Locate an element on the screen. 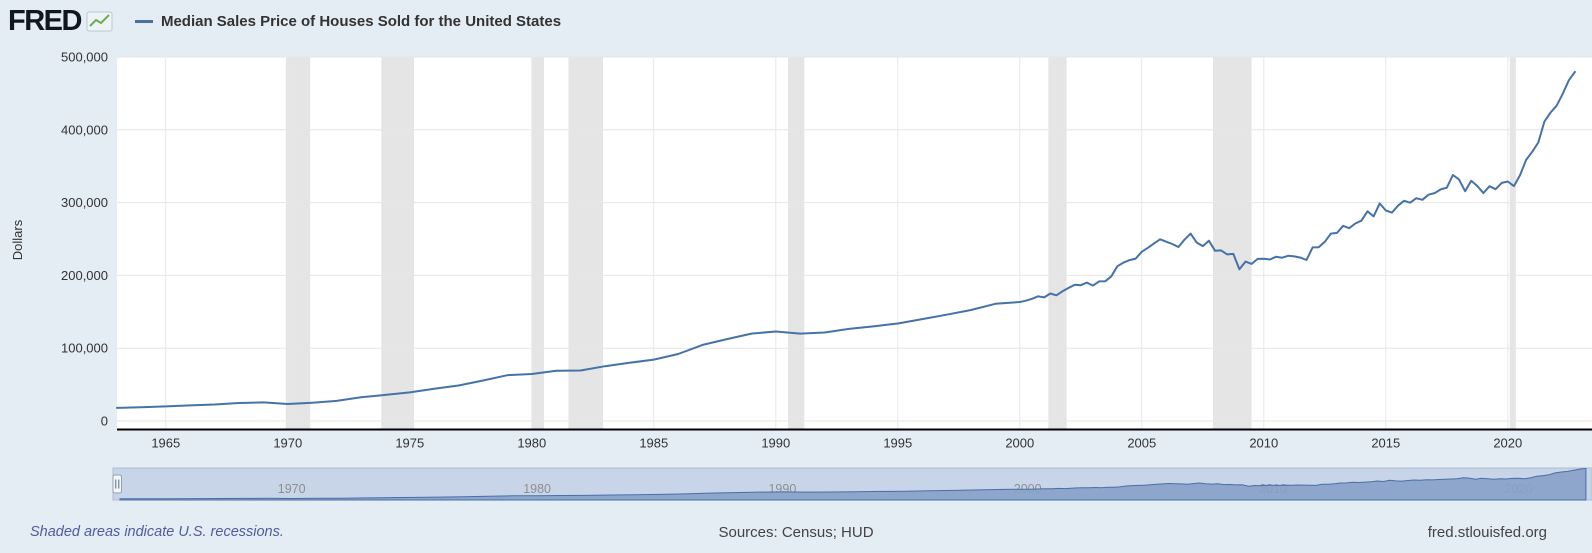 The height and width of the screenshot is (553, 1592). x-tick-label: 1970 is located at coordinates (287, 443).